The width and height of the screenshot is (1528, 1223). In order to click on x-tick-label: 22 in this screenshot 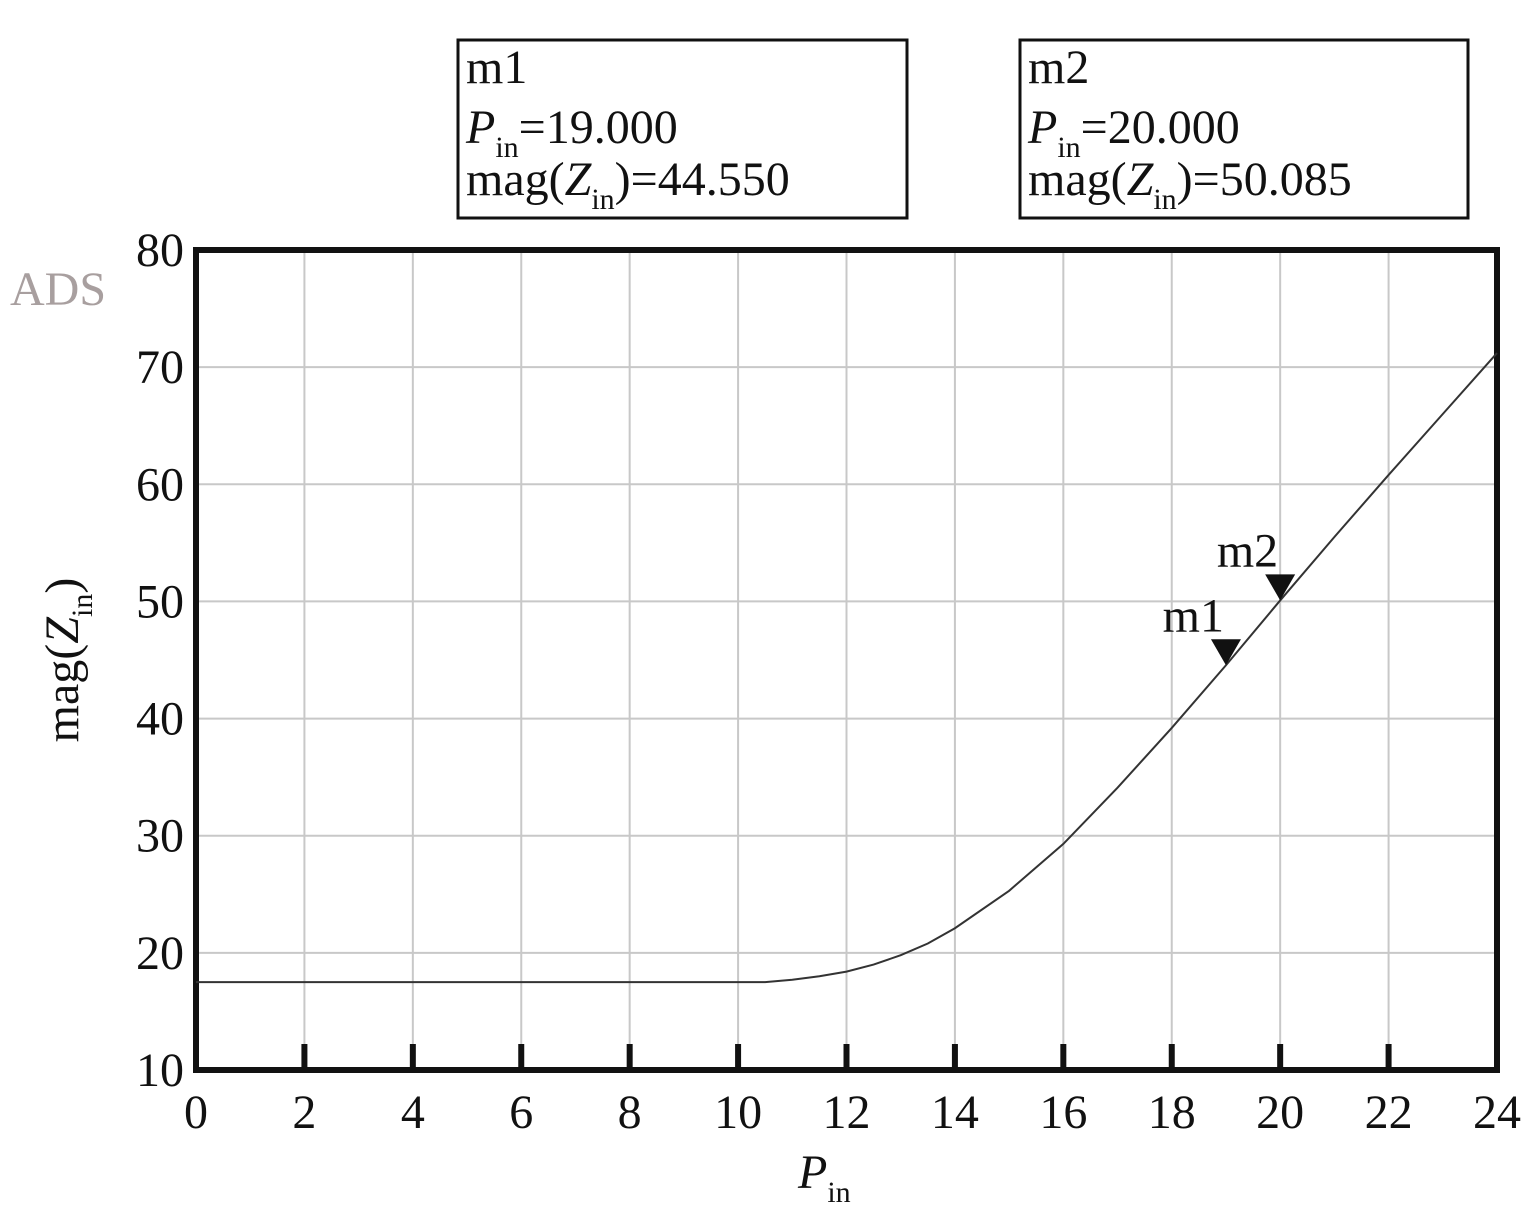, I will do `click(1389, 1112)`.